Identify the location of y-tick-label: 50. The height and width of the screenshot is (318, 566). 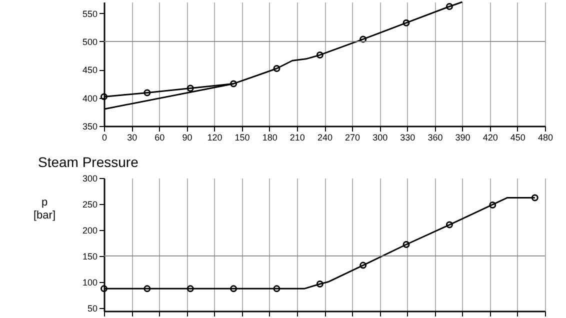
(92, 308).